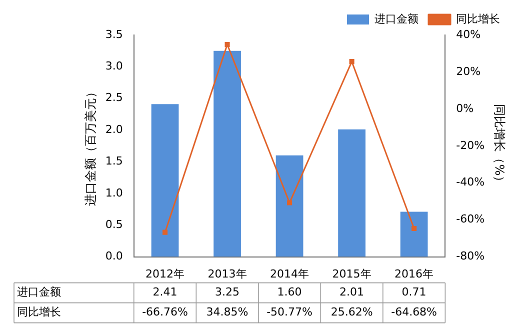 This screenshot has width=520, height=330. What do you see at coordinates (468, 34) in the screenshot?
I see `y2-tick-label: 40%` at bounding box center [468, 34].